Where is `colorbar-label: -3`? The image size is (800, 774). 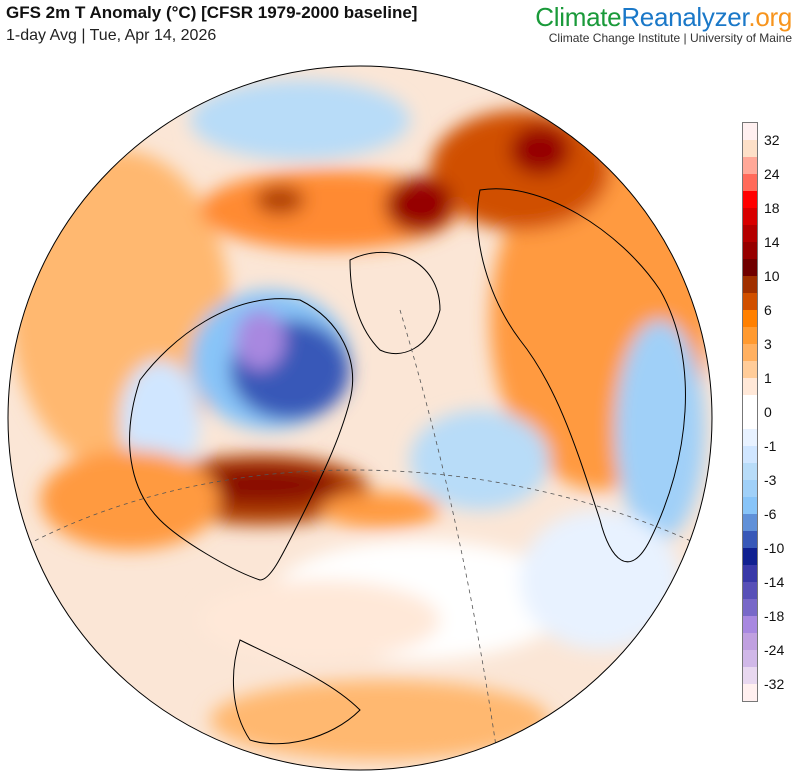
colorbar-label: -3 is located at coordinates (770, 480).